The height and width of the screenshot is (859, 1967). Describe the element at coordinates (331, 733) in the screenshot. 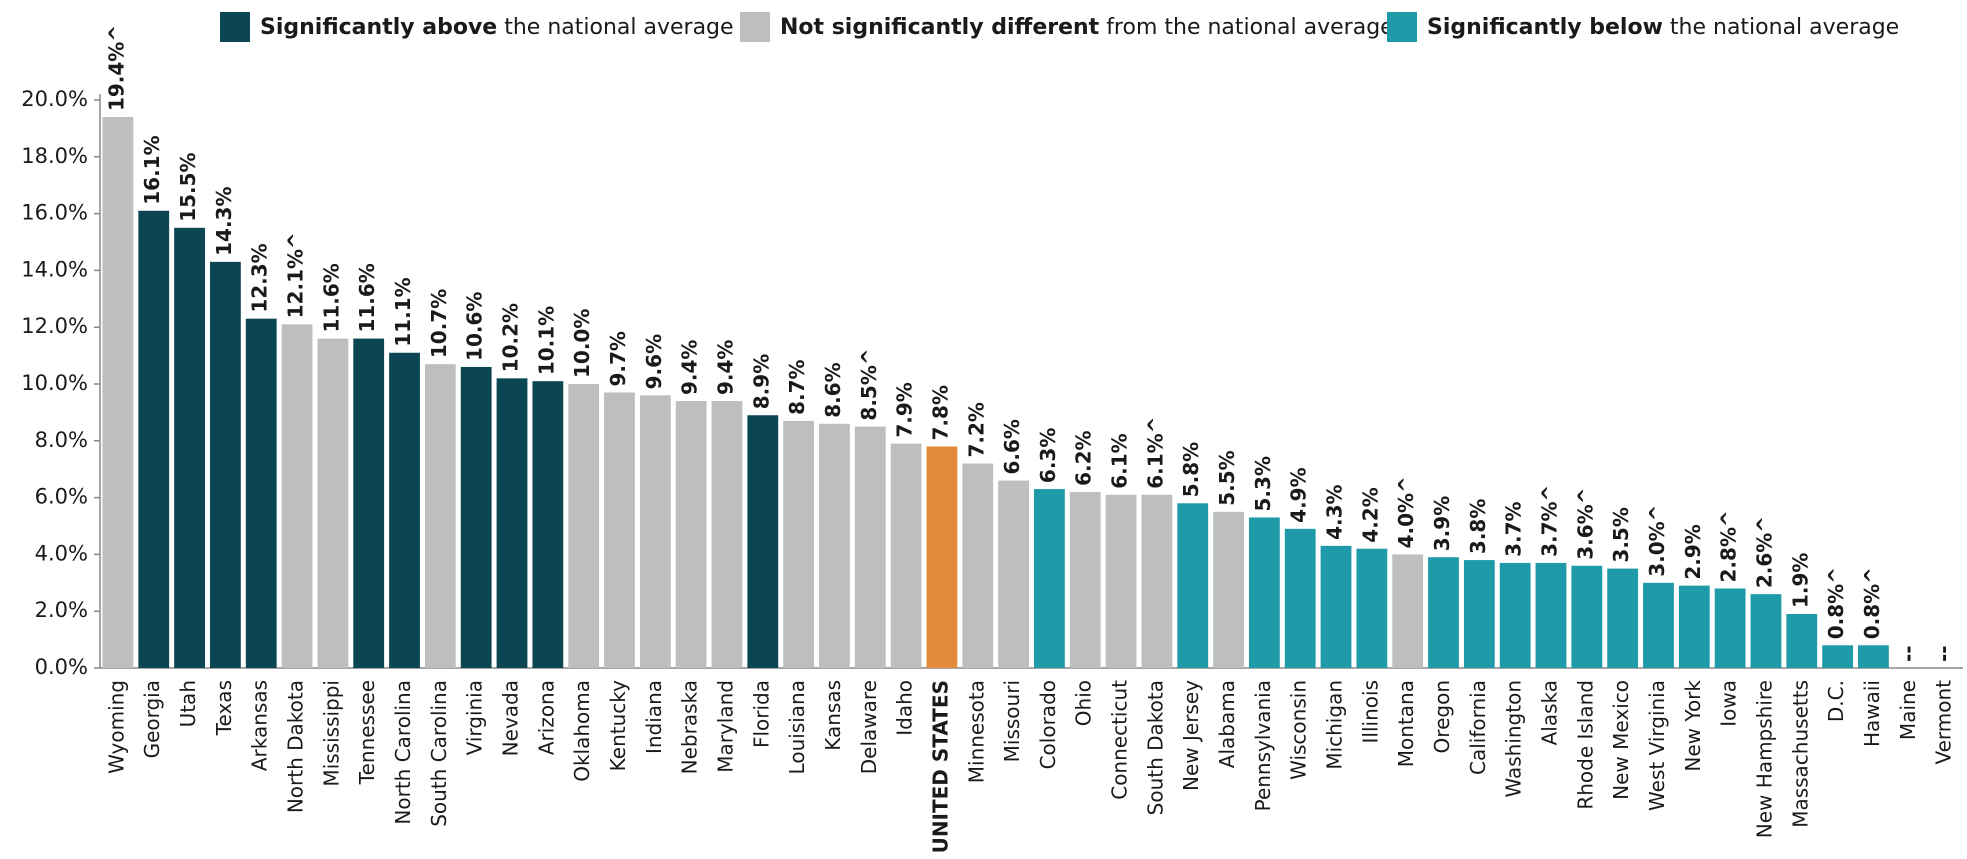

I see `x-tick-label: Mississippi` at that location.